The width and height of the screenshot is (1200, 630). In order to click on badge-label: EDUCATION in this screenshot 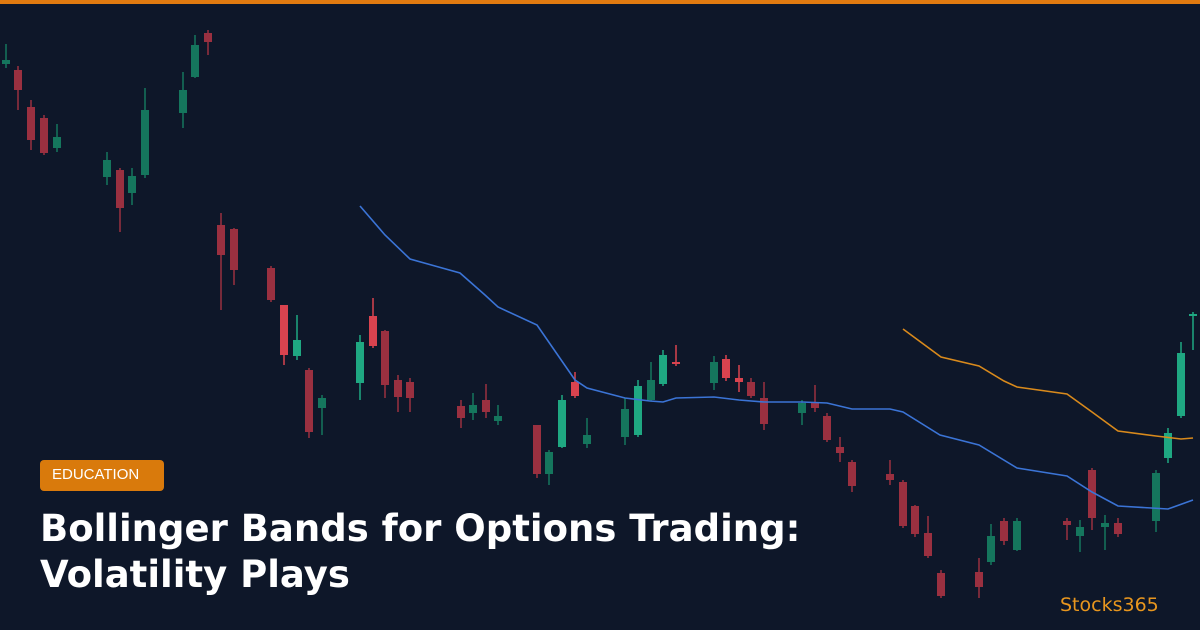, I will do `click(95, 474)`.